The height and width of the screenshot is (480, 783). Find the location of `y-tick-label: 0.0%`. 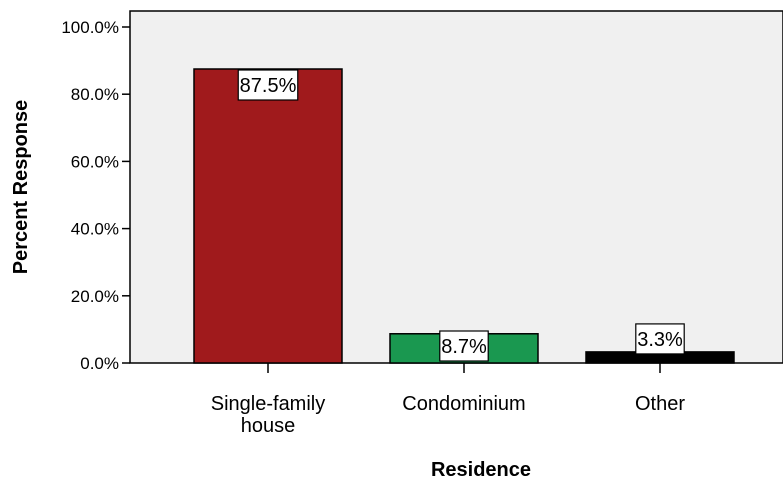

y-tick-label: 0.0% is located at coordinates (99, 363).